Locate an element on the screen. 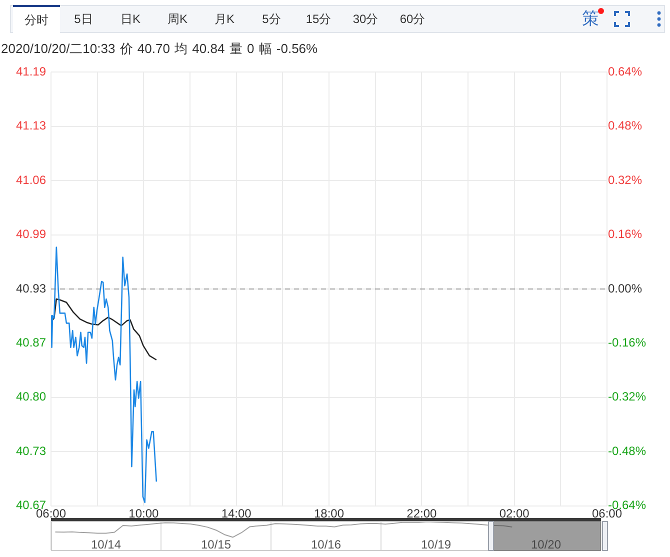 This screenshot has width=670, height=557. y-tick-label: 41.06 is located at coordinates (31, 179).